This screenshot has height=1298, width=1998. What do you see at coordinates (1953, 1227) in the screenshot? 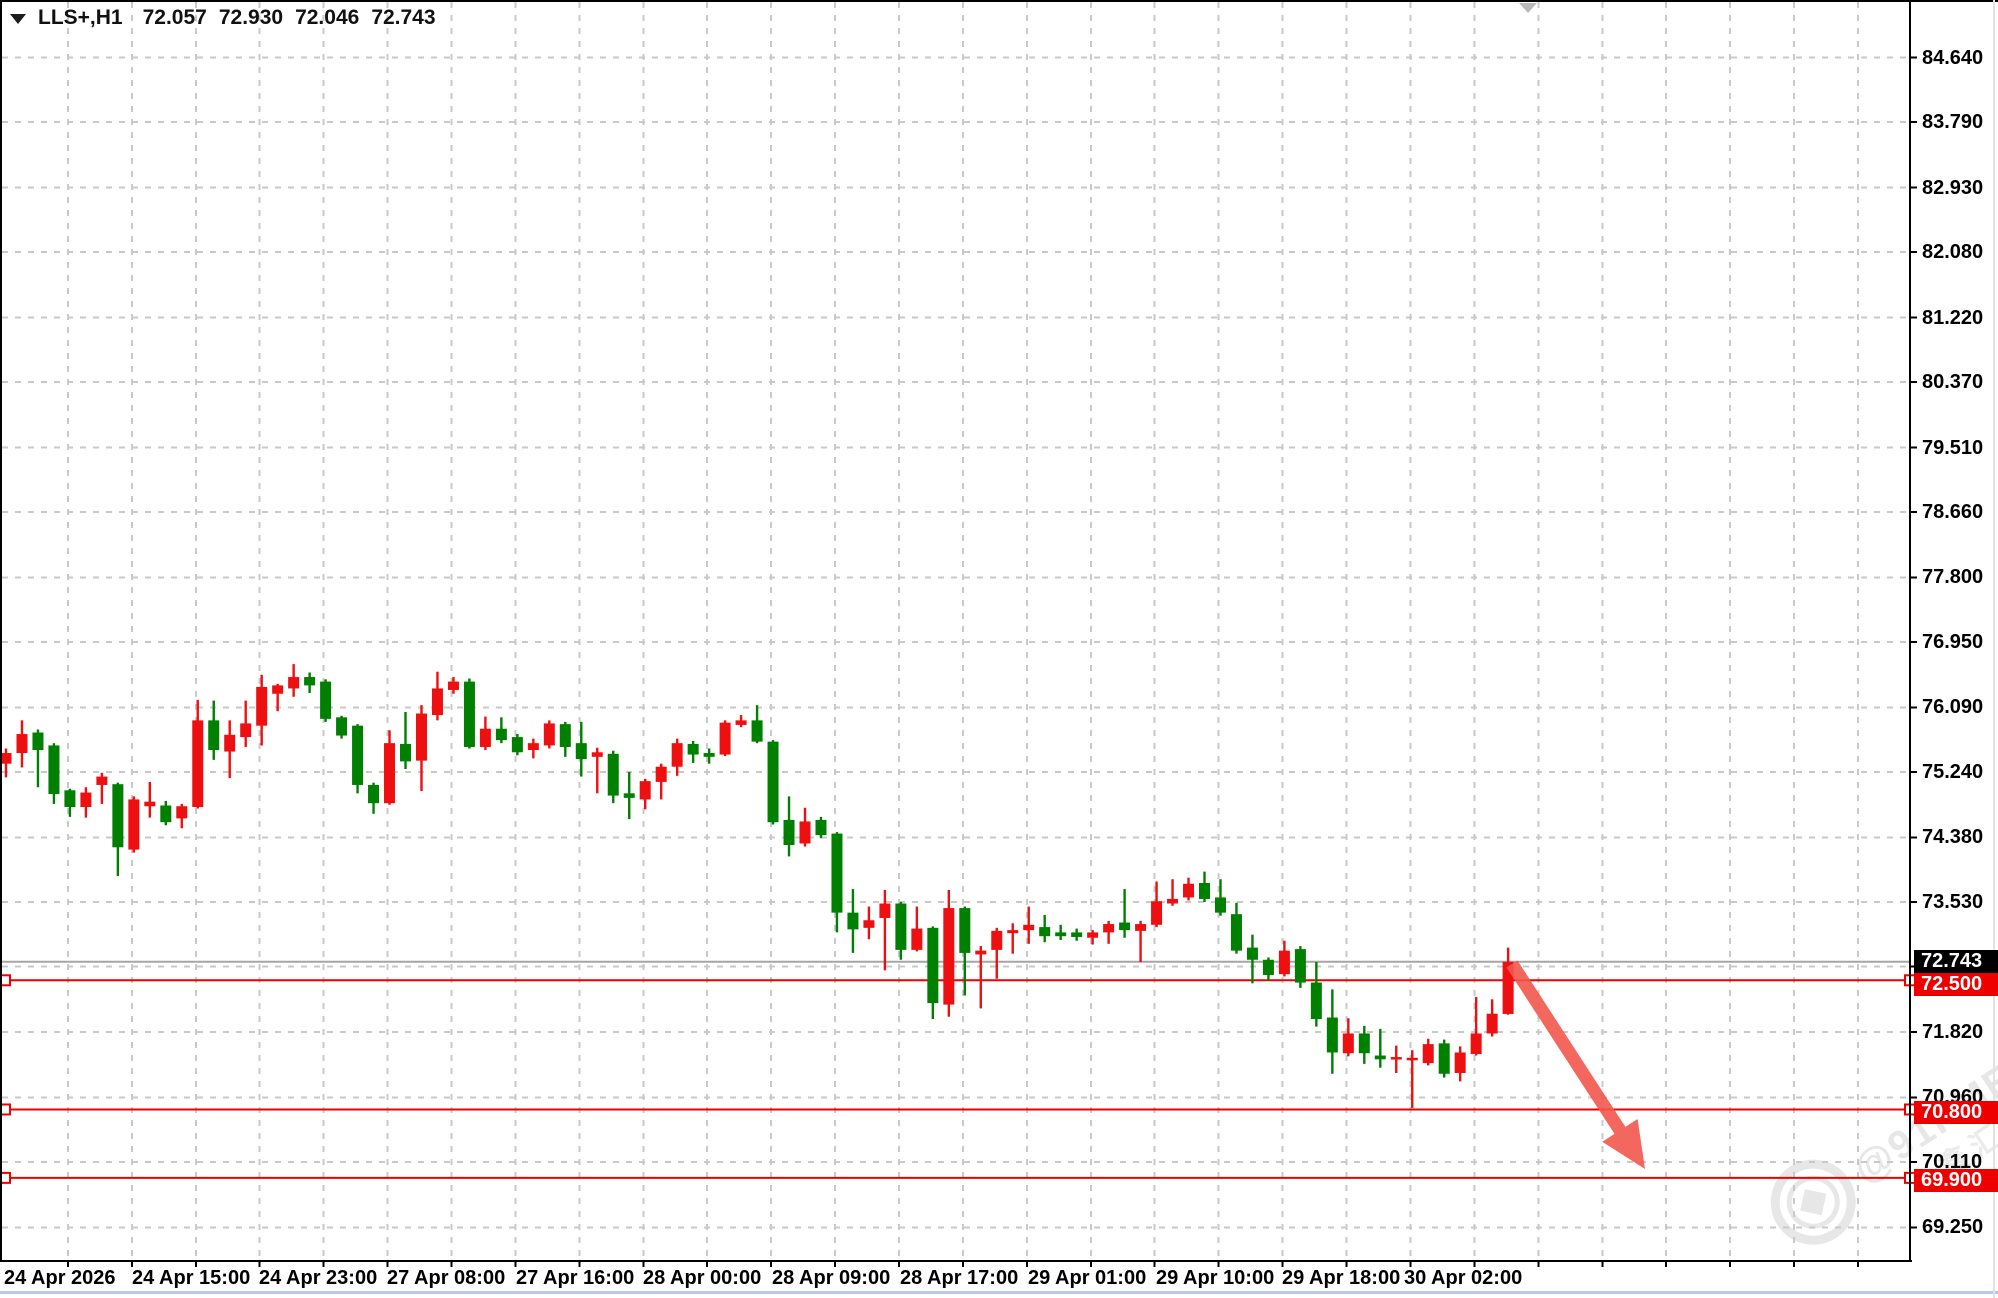
I see `price-axis-label: 69.250` at bounding box center [1953, 1227].